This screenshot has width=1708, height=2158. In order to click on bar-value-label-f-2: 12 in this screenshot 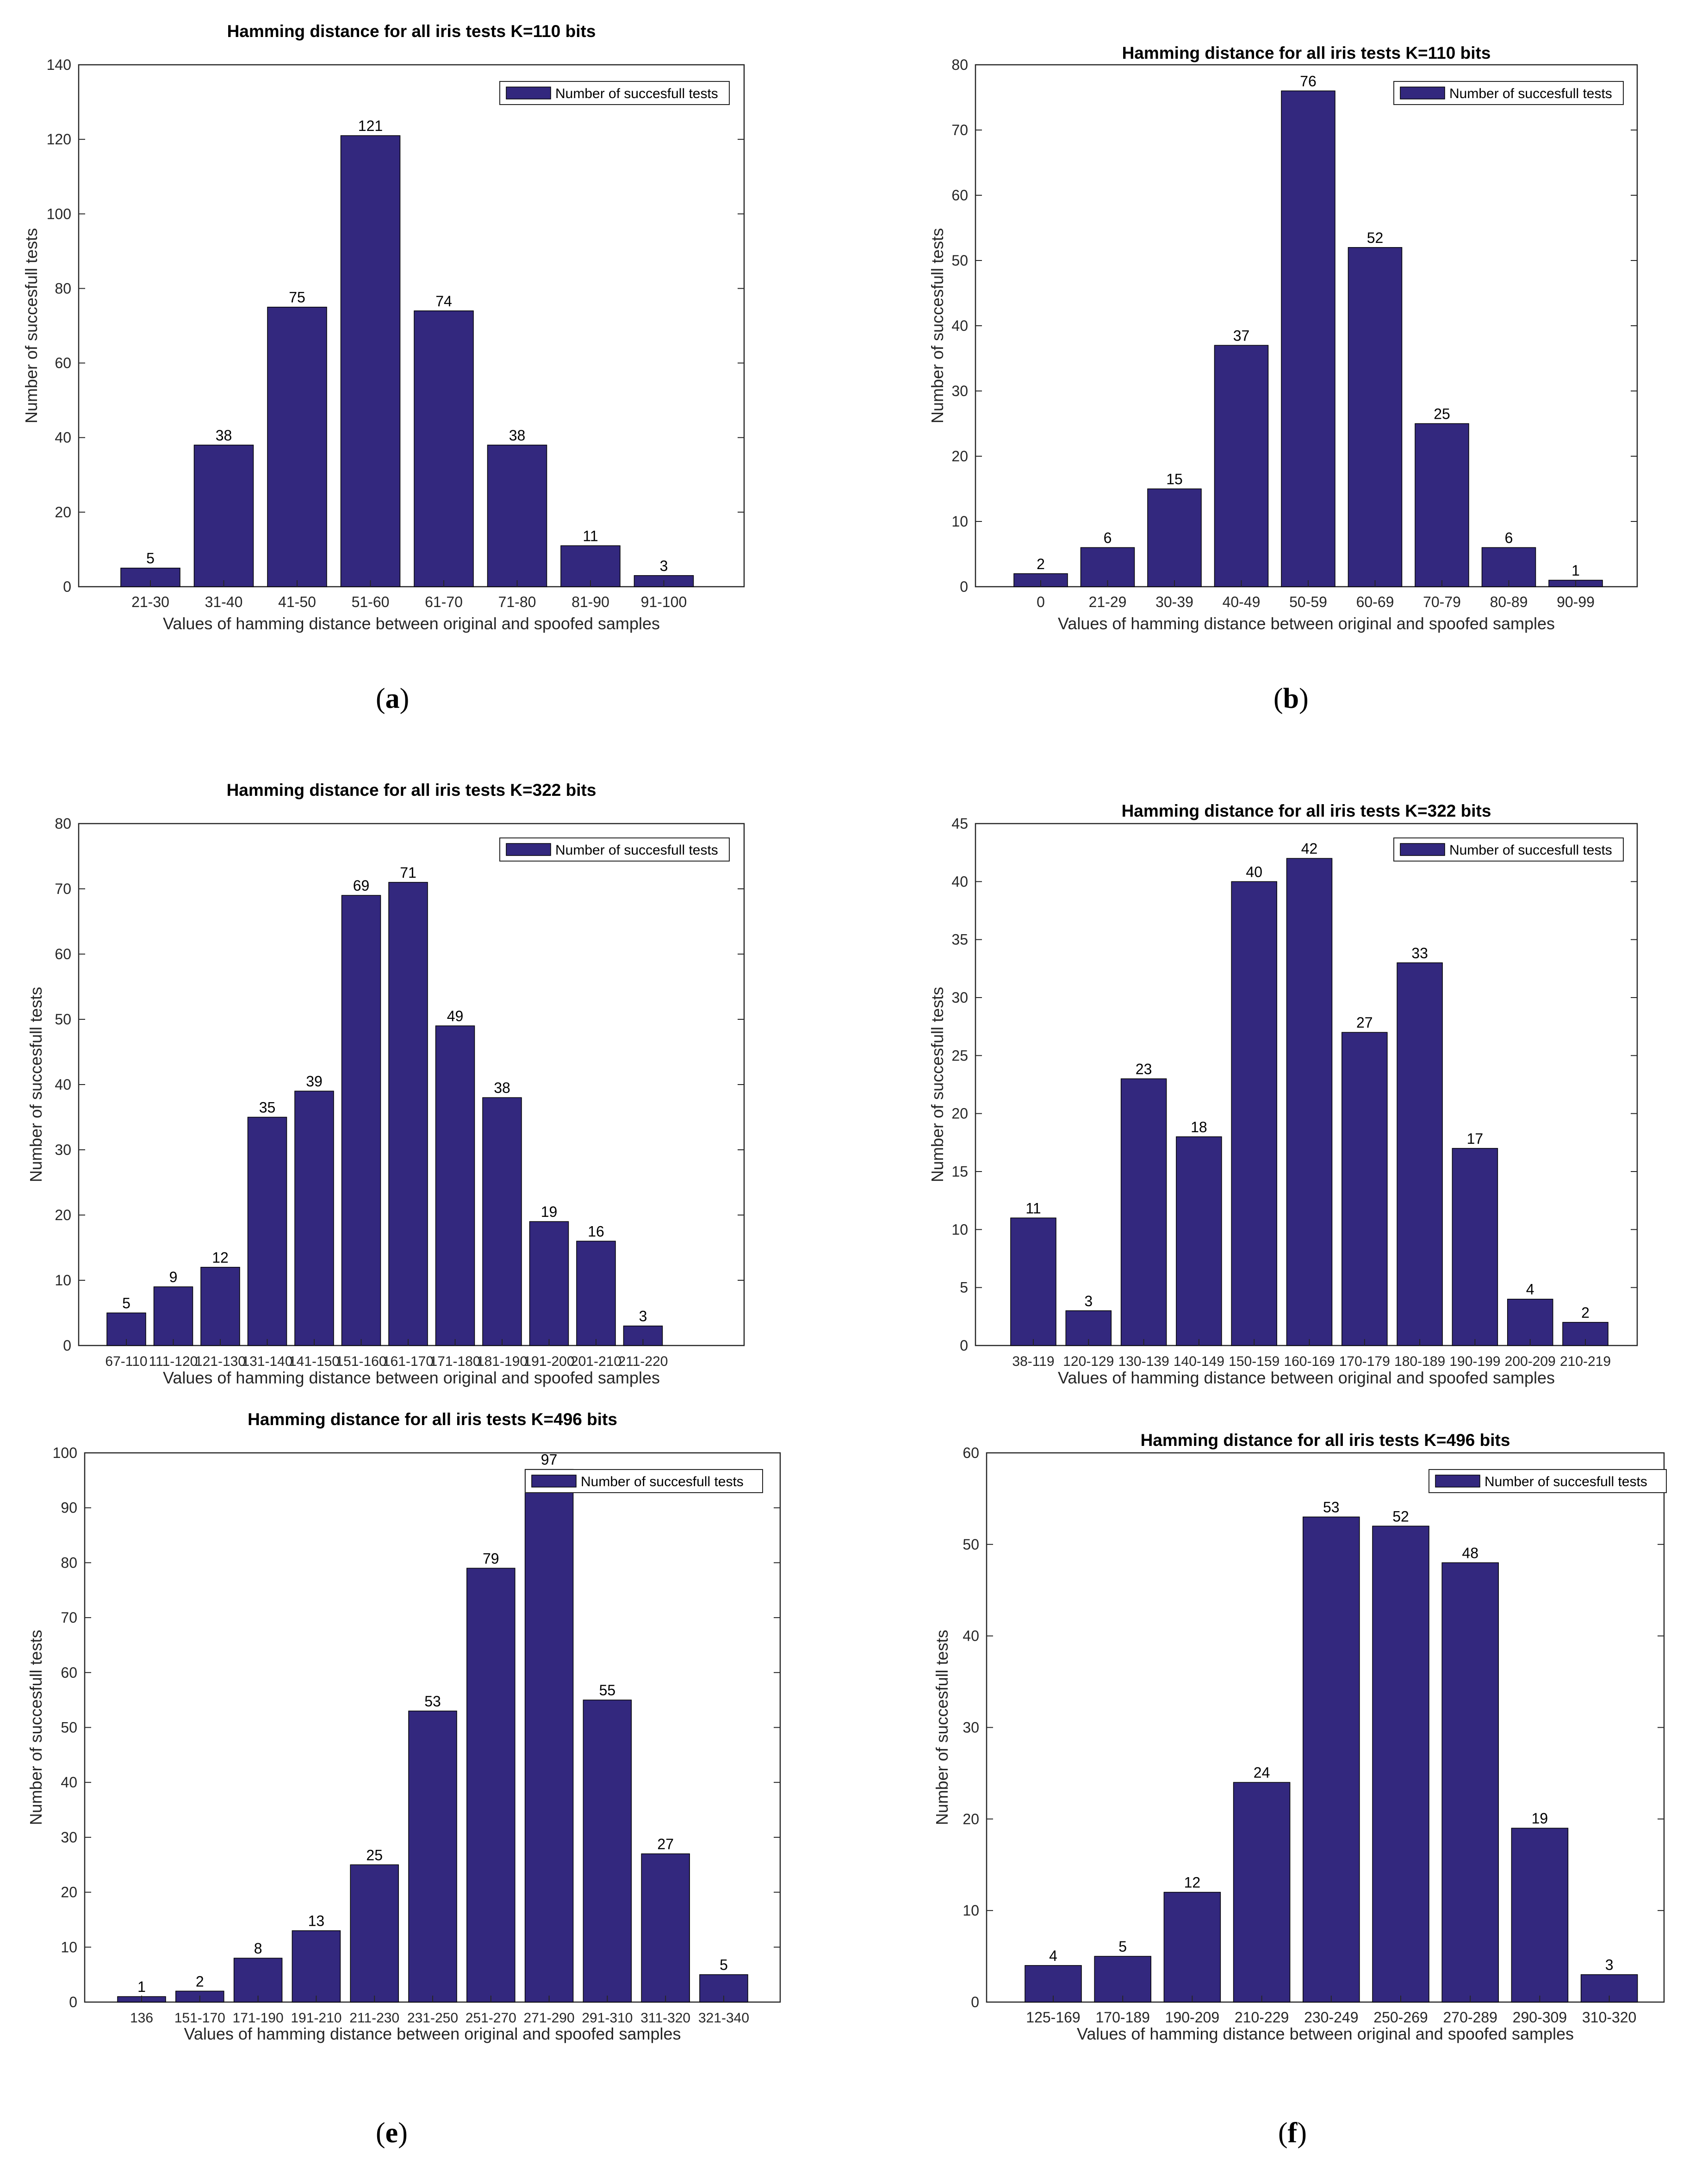, I will do `click(1192, 1882)`.